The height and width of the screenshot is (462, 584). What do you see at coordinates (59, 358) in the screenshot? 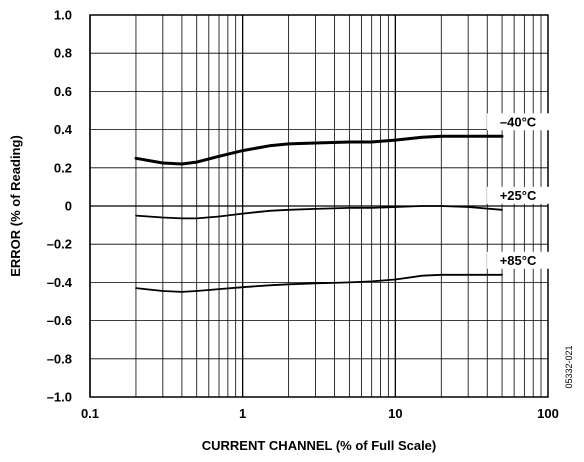
I see `y-tick-label: –0.8` at bounding box center [59, 358].